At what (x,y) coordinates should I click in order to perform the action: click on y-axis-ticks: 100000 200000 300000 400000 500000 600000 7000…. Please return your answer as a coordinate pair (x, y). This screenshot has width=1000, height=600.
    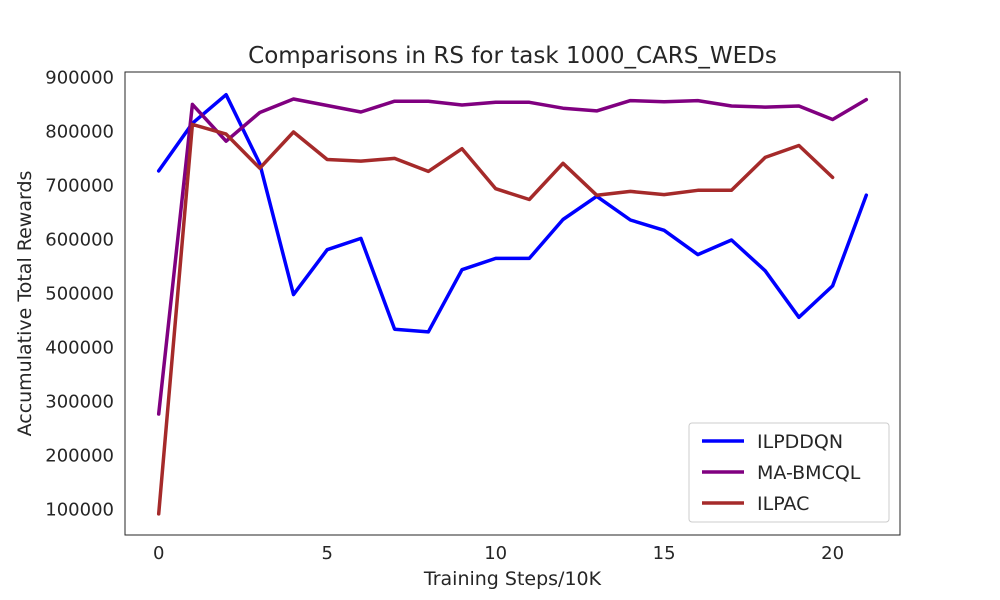
    Looking at the image, I should click on (79, 293).